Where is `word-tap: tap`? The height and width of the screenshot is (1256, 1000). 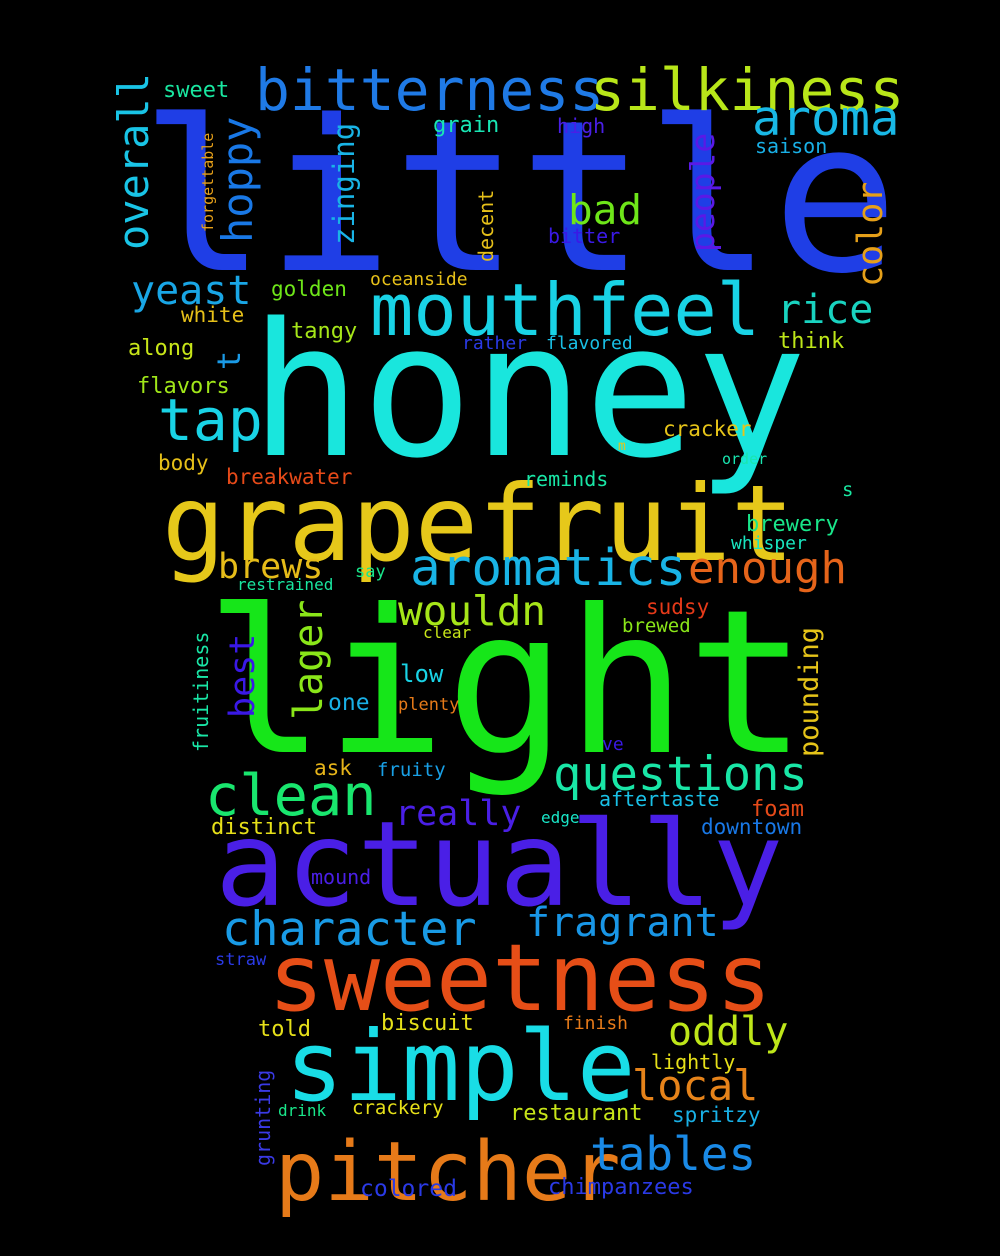
word-tap: tap is located at coordinates (210, 420).